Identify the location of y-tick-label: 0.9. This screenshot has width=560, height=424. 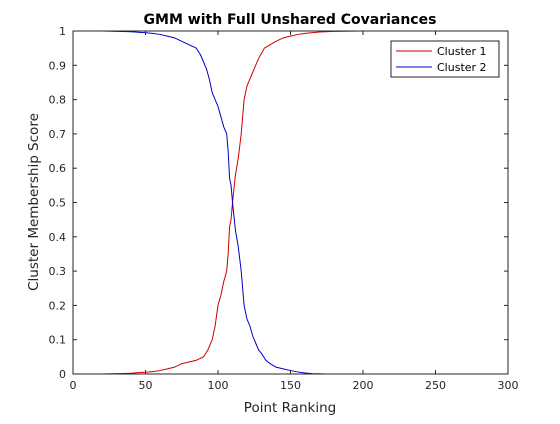
(58, 65).